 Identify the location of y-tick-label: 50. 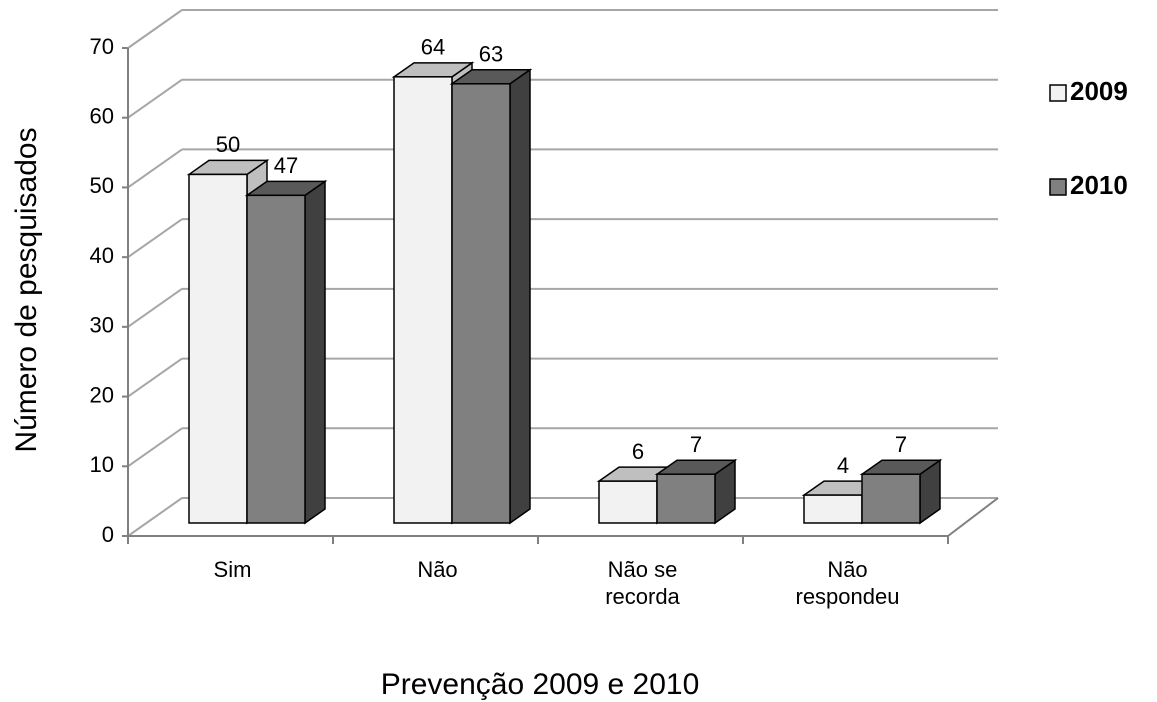
(102, 185).